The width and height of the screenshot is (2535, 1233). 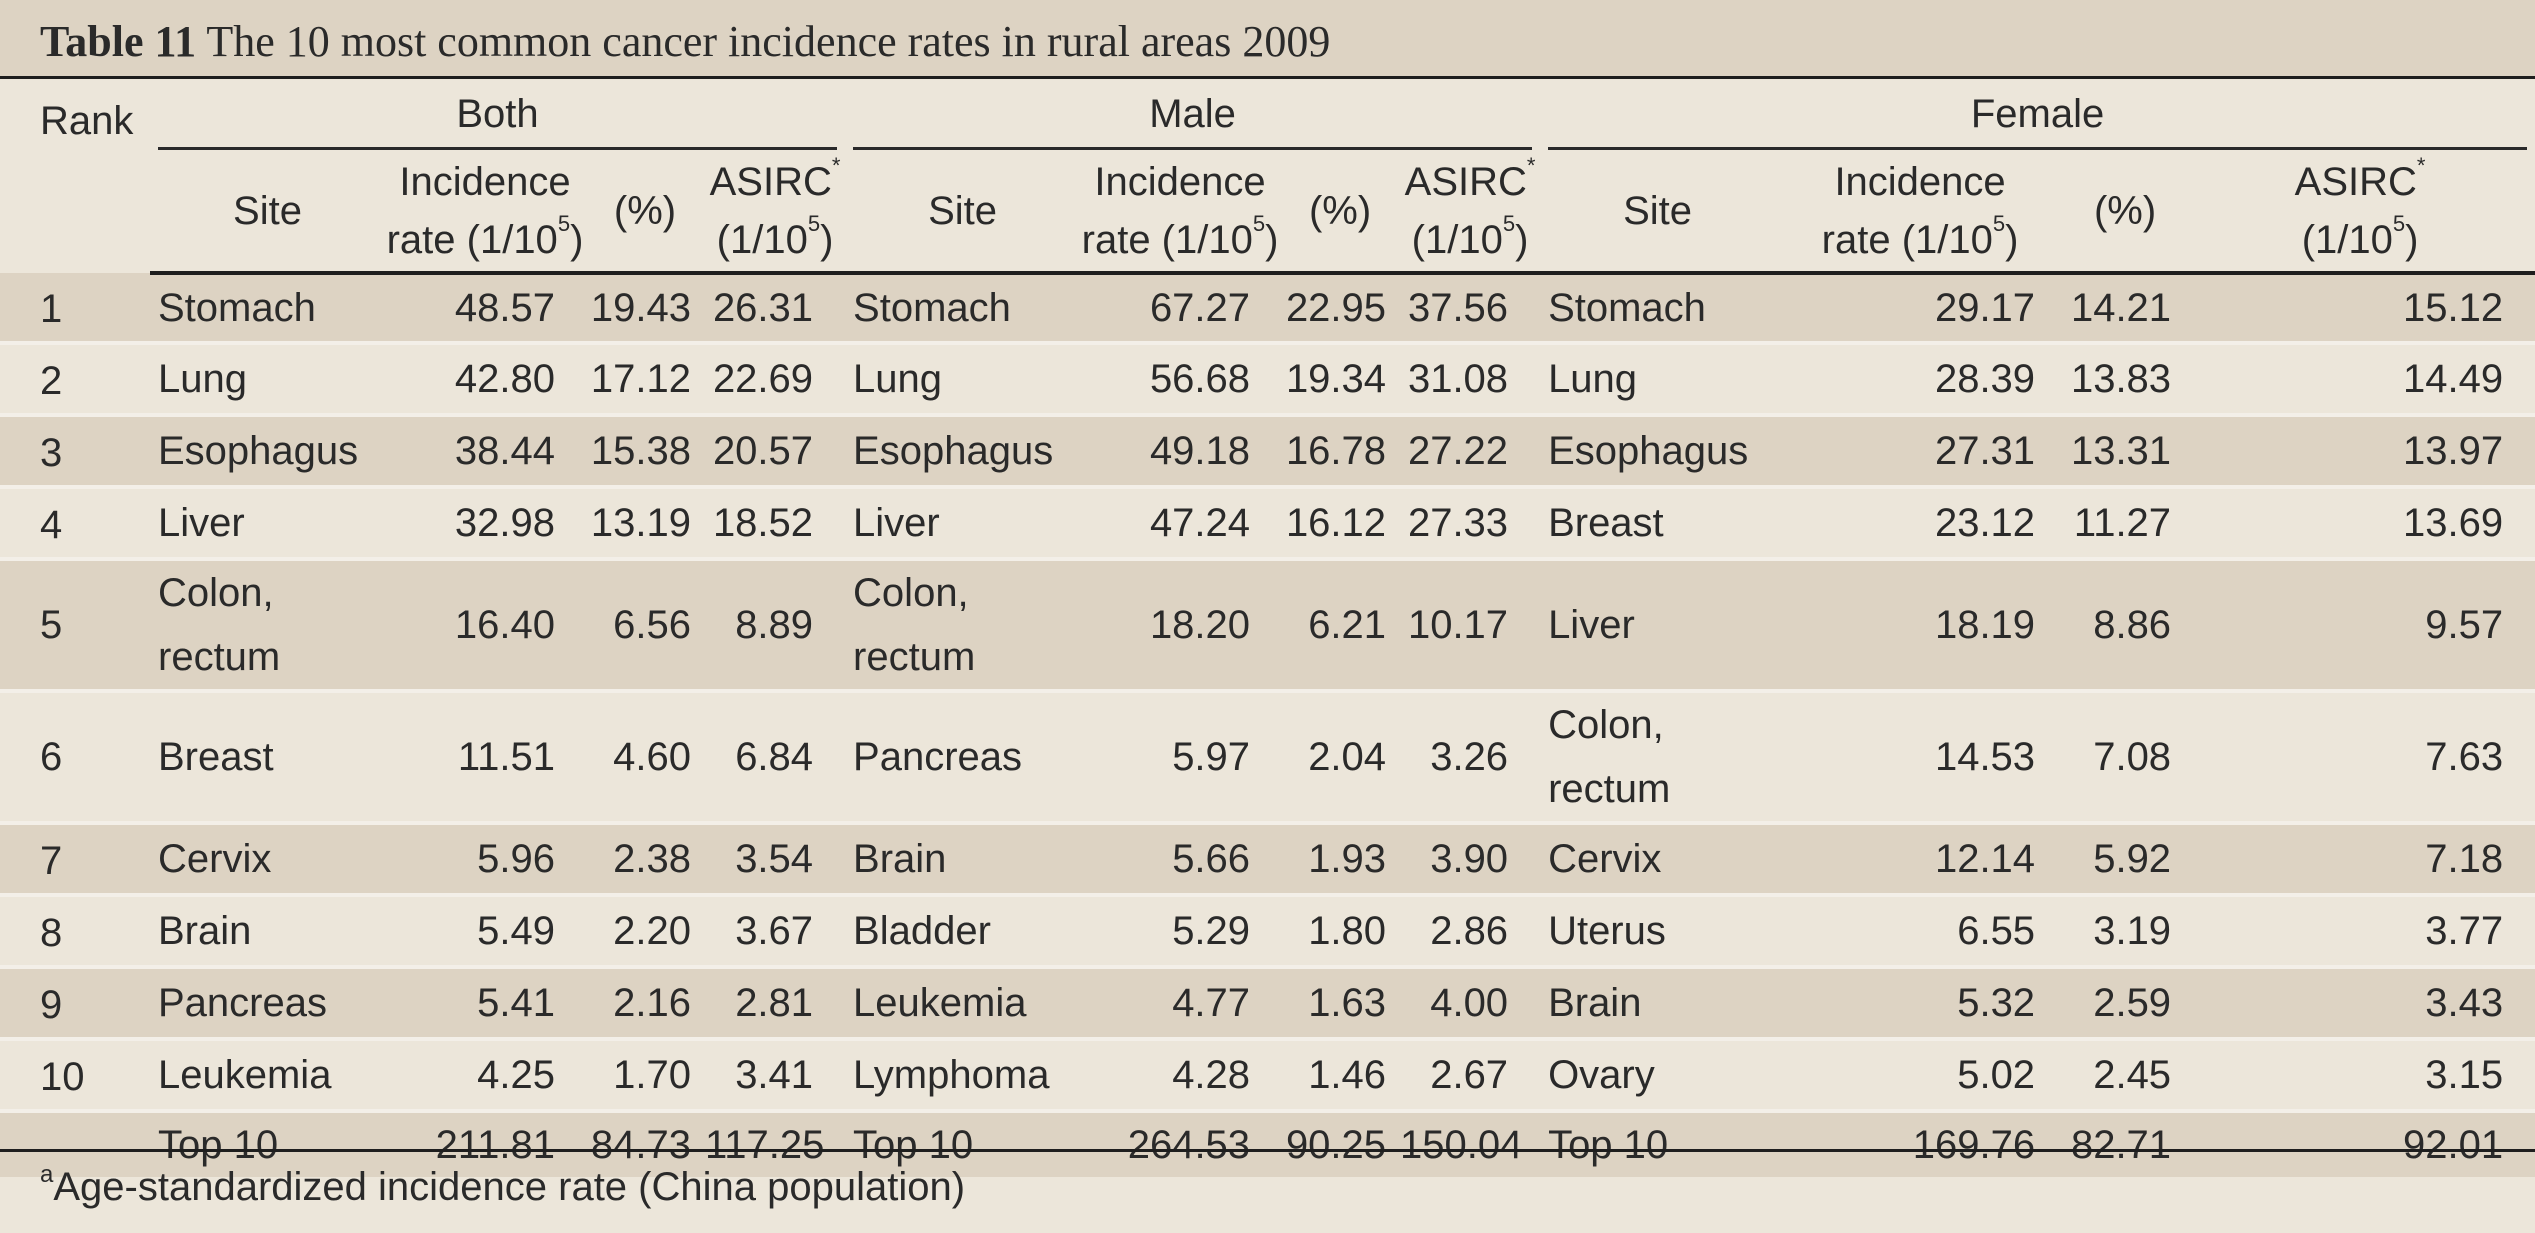 What do you see at coordinates (963, 859) in the screenshot?
I see `site-cell-male: Brain` at bounding box center [963, 859].